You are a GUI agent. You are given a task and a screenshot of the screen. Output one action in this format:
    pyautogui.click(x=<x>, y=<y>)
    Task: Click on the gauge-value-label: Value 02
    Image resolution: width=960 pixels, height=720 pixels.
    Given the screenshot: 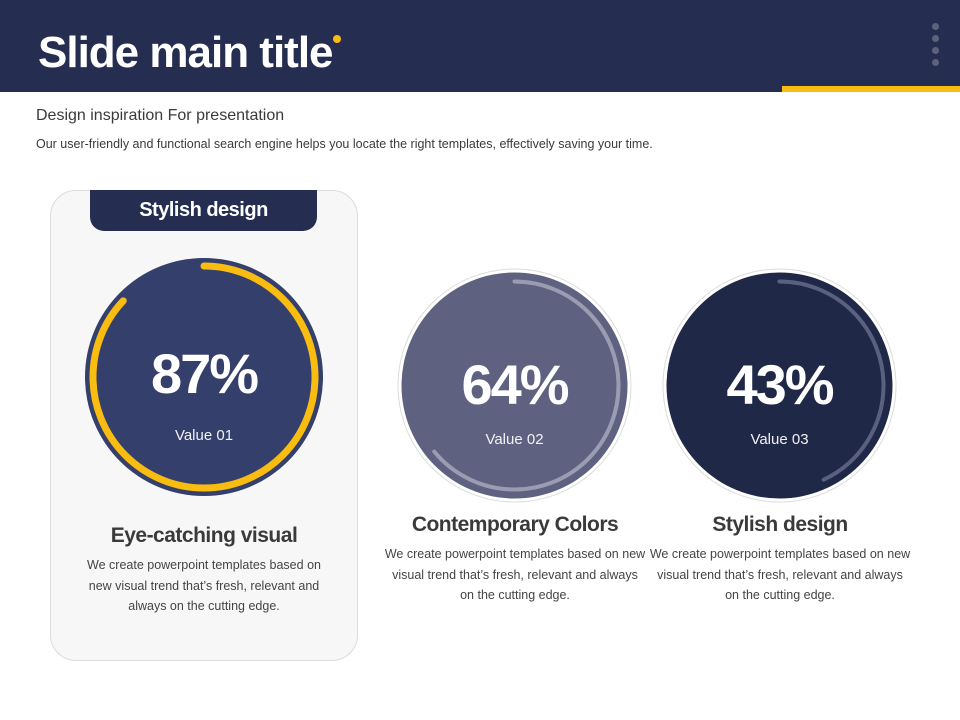 What is the action you would take?
    pyautogui.click(x=514, y=439)
    